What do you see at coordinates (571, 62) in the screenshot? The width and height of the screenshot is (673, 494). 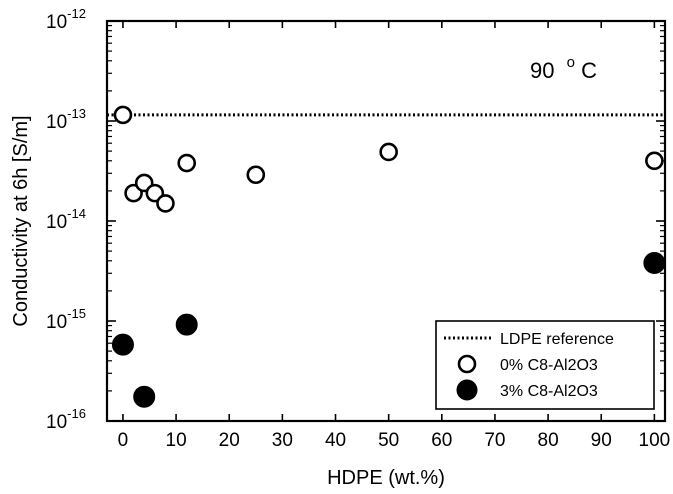 I see `annotation-degree: o` at bounding box center [571, 62].